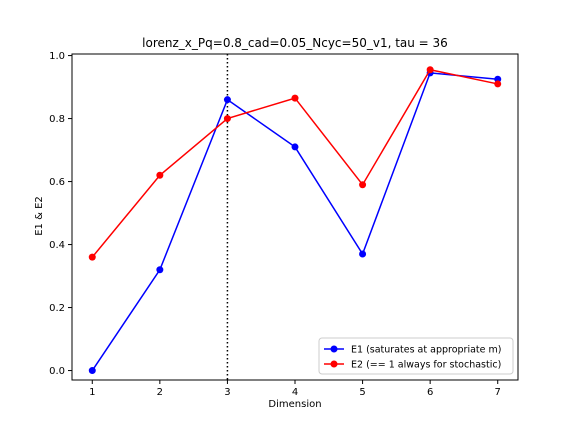  Describe the element at coordinates (498, 392) in the screenshot. I see `x-tick-label: 7` at that location.